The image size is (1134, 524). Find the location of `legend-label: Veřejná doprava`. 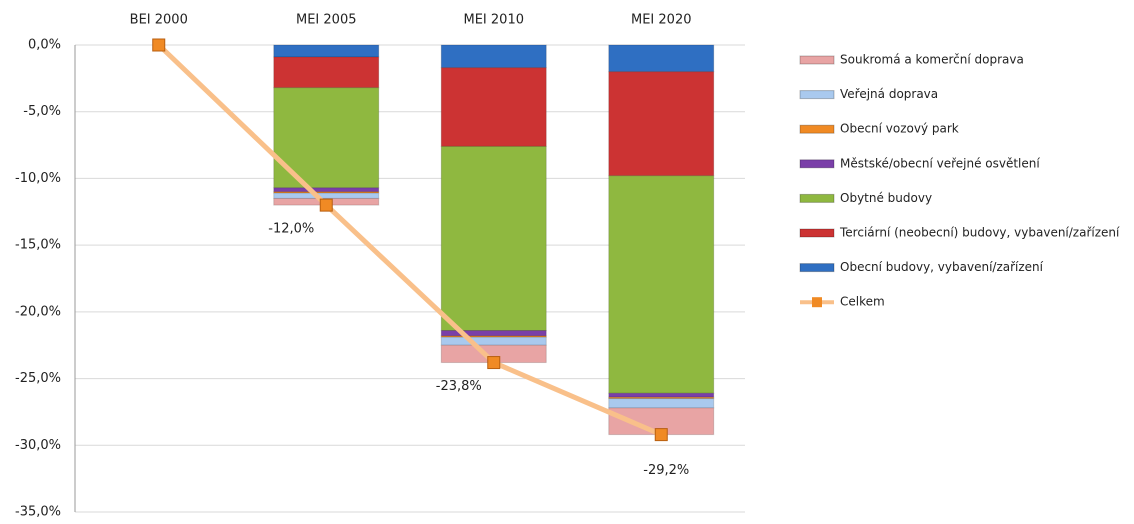

legend-label: Veřejná doprava is located at coordinates (889, 94).